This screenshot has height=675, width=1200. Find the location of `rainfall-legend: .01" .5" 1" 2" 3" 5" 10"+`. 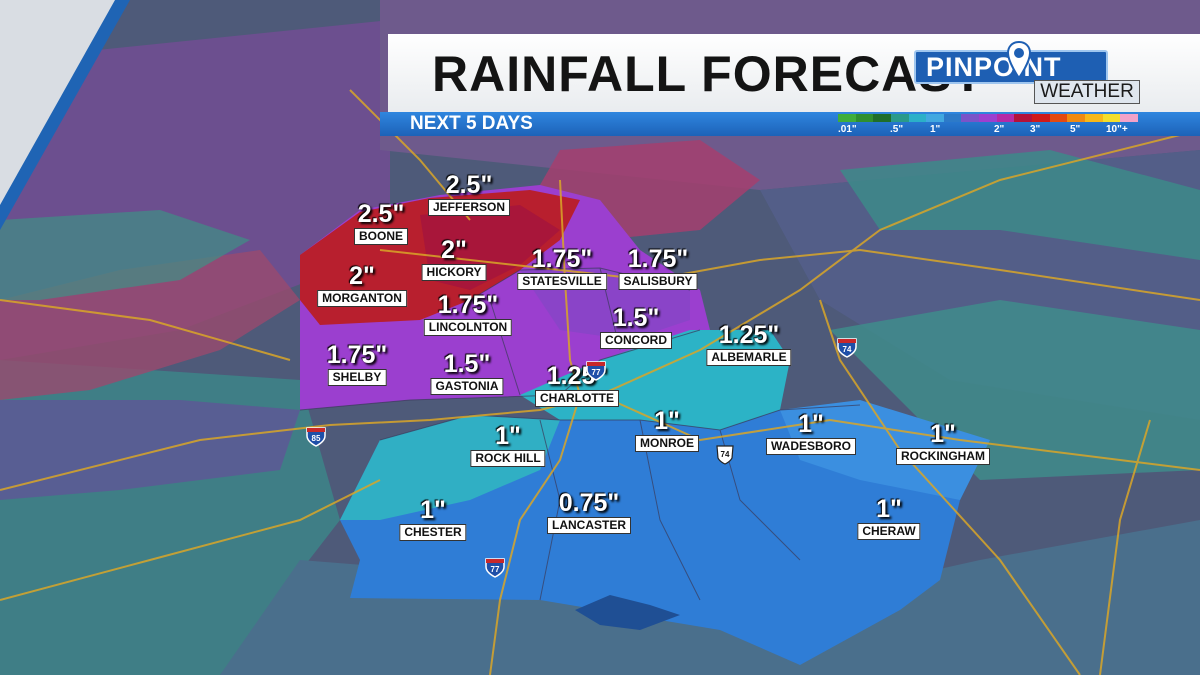

rainfall-legend: .01" .5" 1" 2" 3" 5" 10"+ is located at coordinates (988, 125).